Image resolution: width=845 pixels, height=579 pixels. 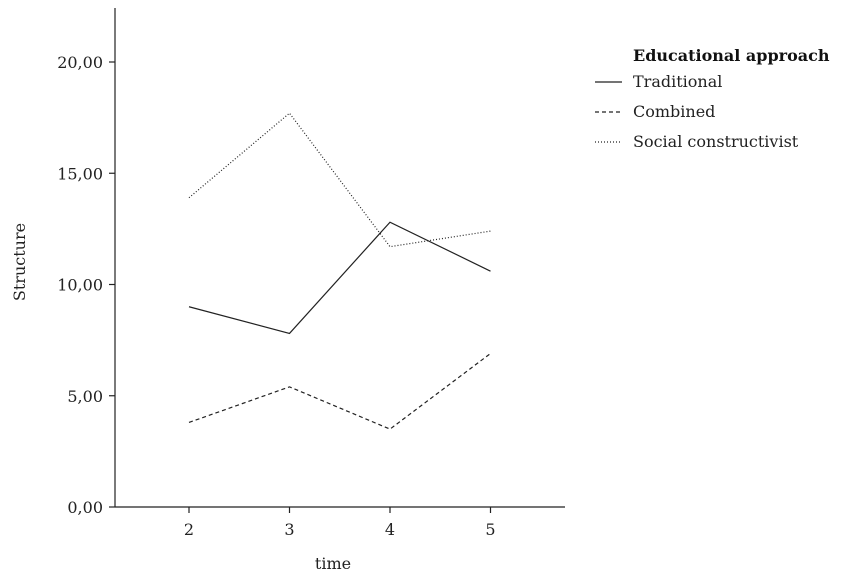 What do you see at coordinates (490, 529) in the screenshot?
I see `x-tick-label: 5` at bounding box center [490, 529].